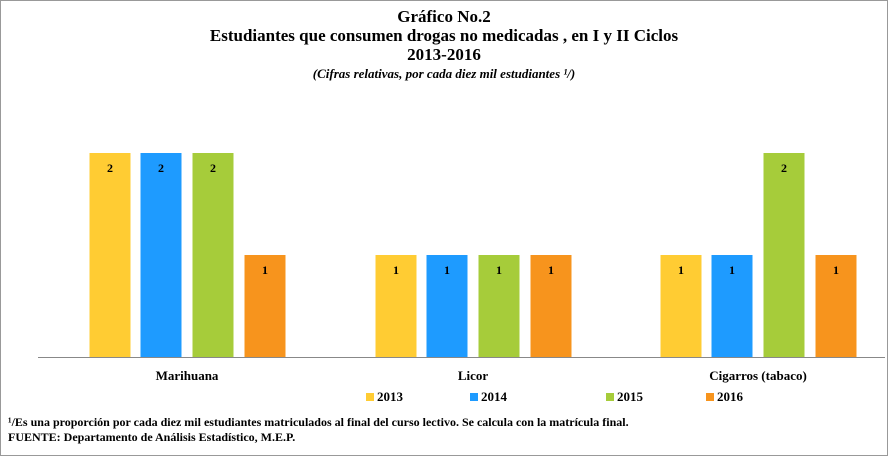 This screenshot has height=456, width=888. Describe the element at coordinates (758, 375) in the screenshot. I see `x-tick-label: Cigarros (tabaco)` at that location.